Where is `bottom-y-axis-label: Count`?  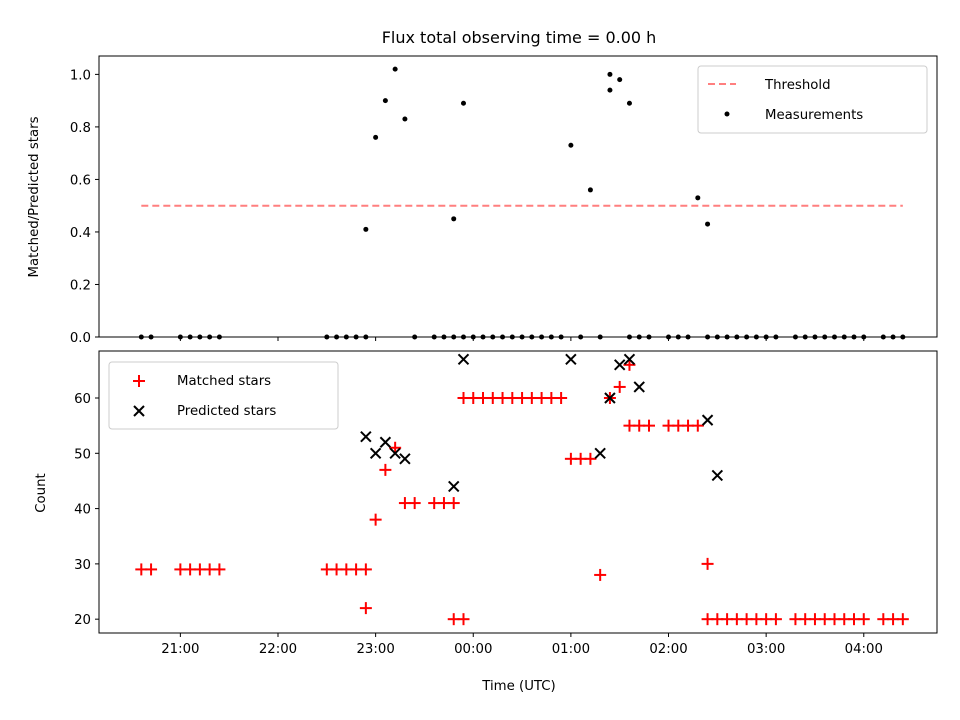
bottom-y-axis-label: Count is located at coordinates (41, 493).